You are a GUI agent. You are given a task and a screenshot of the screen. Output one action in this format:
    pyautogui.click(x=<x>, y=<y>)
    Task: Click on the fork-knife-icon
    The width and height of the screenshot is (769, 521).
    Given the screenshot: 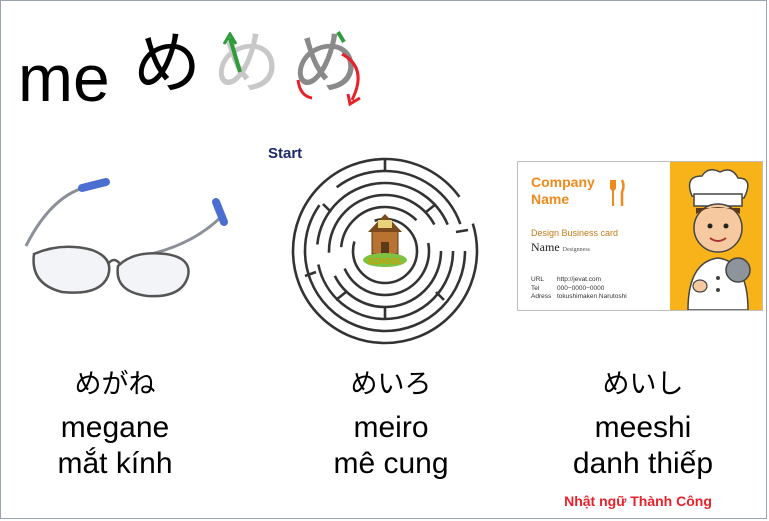 What is the action you would take?
    pyautogui.click(x=617, y=192)
    